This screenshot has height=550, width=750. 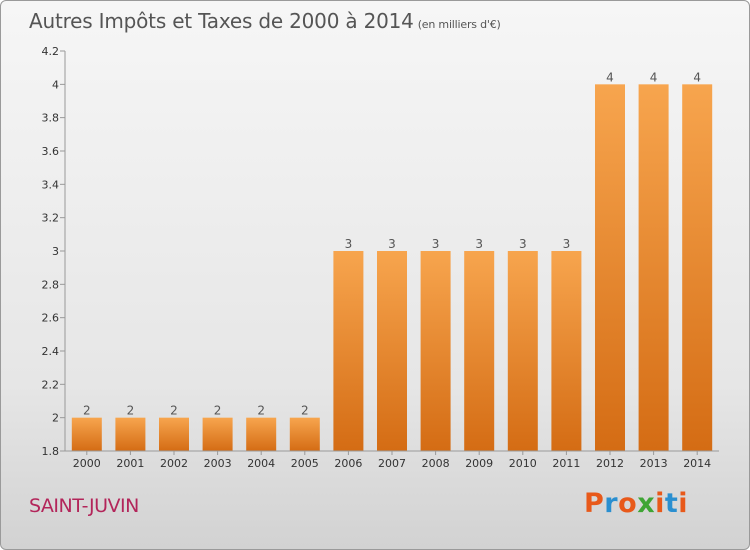 What do you see at coordinates (51, 51) in the screenshot?
I see `y-tick-label: 4.2` at bounding box center [51, 51].